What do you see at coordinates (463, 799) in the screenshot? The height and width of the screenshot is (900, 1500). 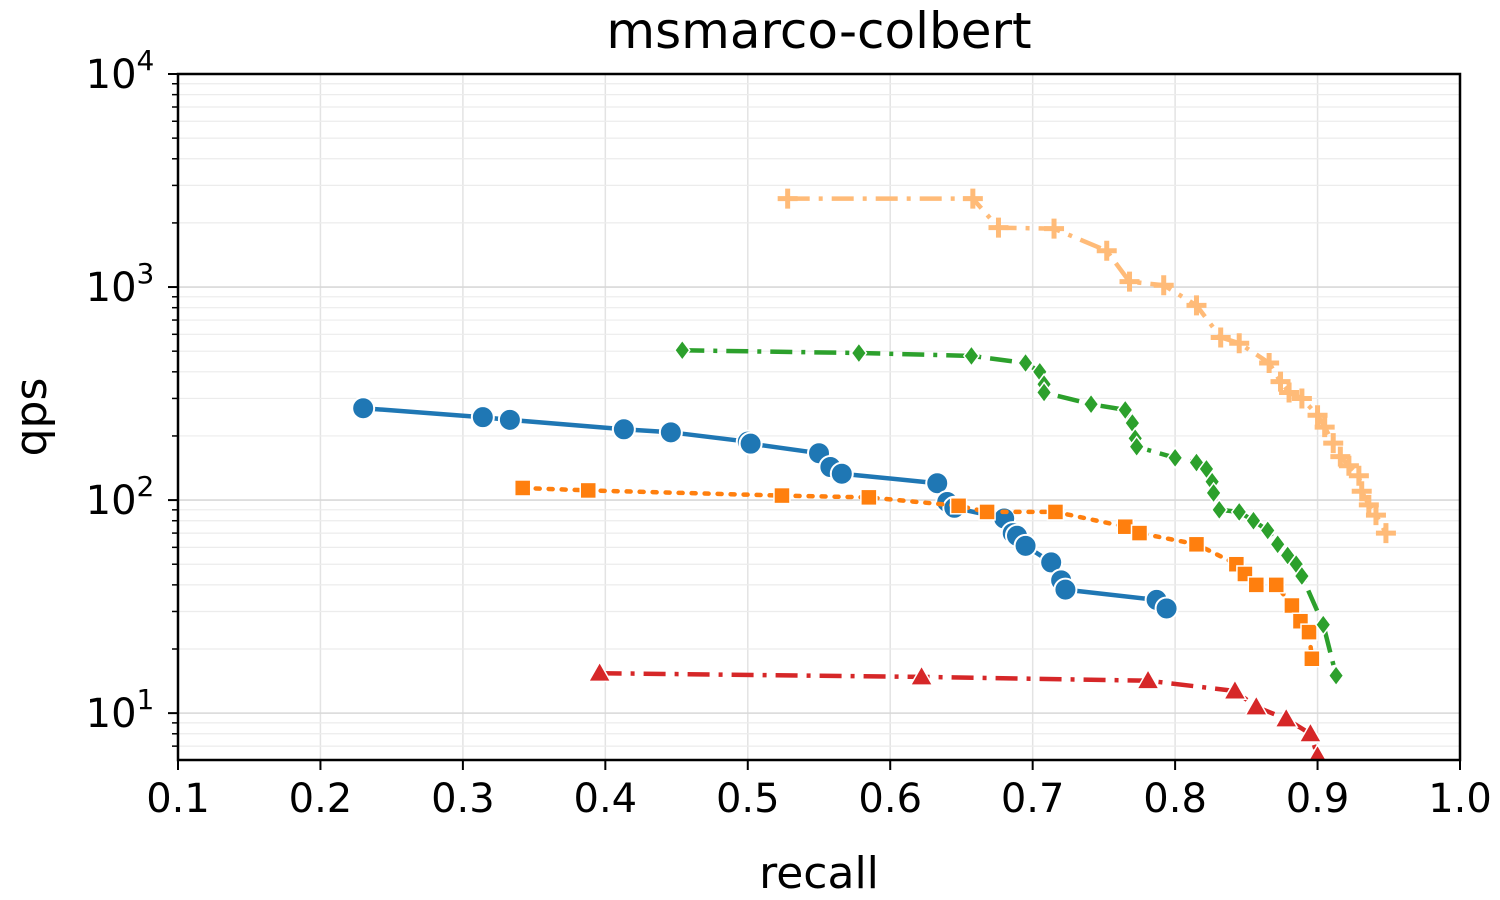 I see `x-tick-label: 0.3` at bounding box center [463, 799].